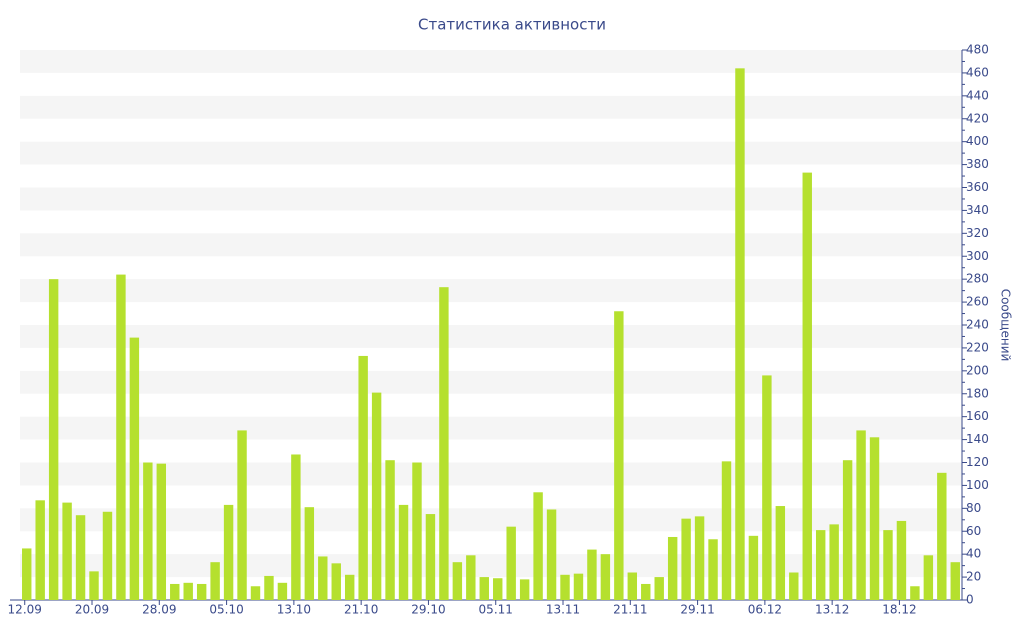 This screenshot has width=1024, height=644. Describe the element at coordinates (92, 610) in the screenshot. I see `x-tick-label: 20.09` at that location.